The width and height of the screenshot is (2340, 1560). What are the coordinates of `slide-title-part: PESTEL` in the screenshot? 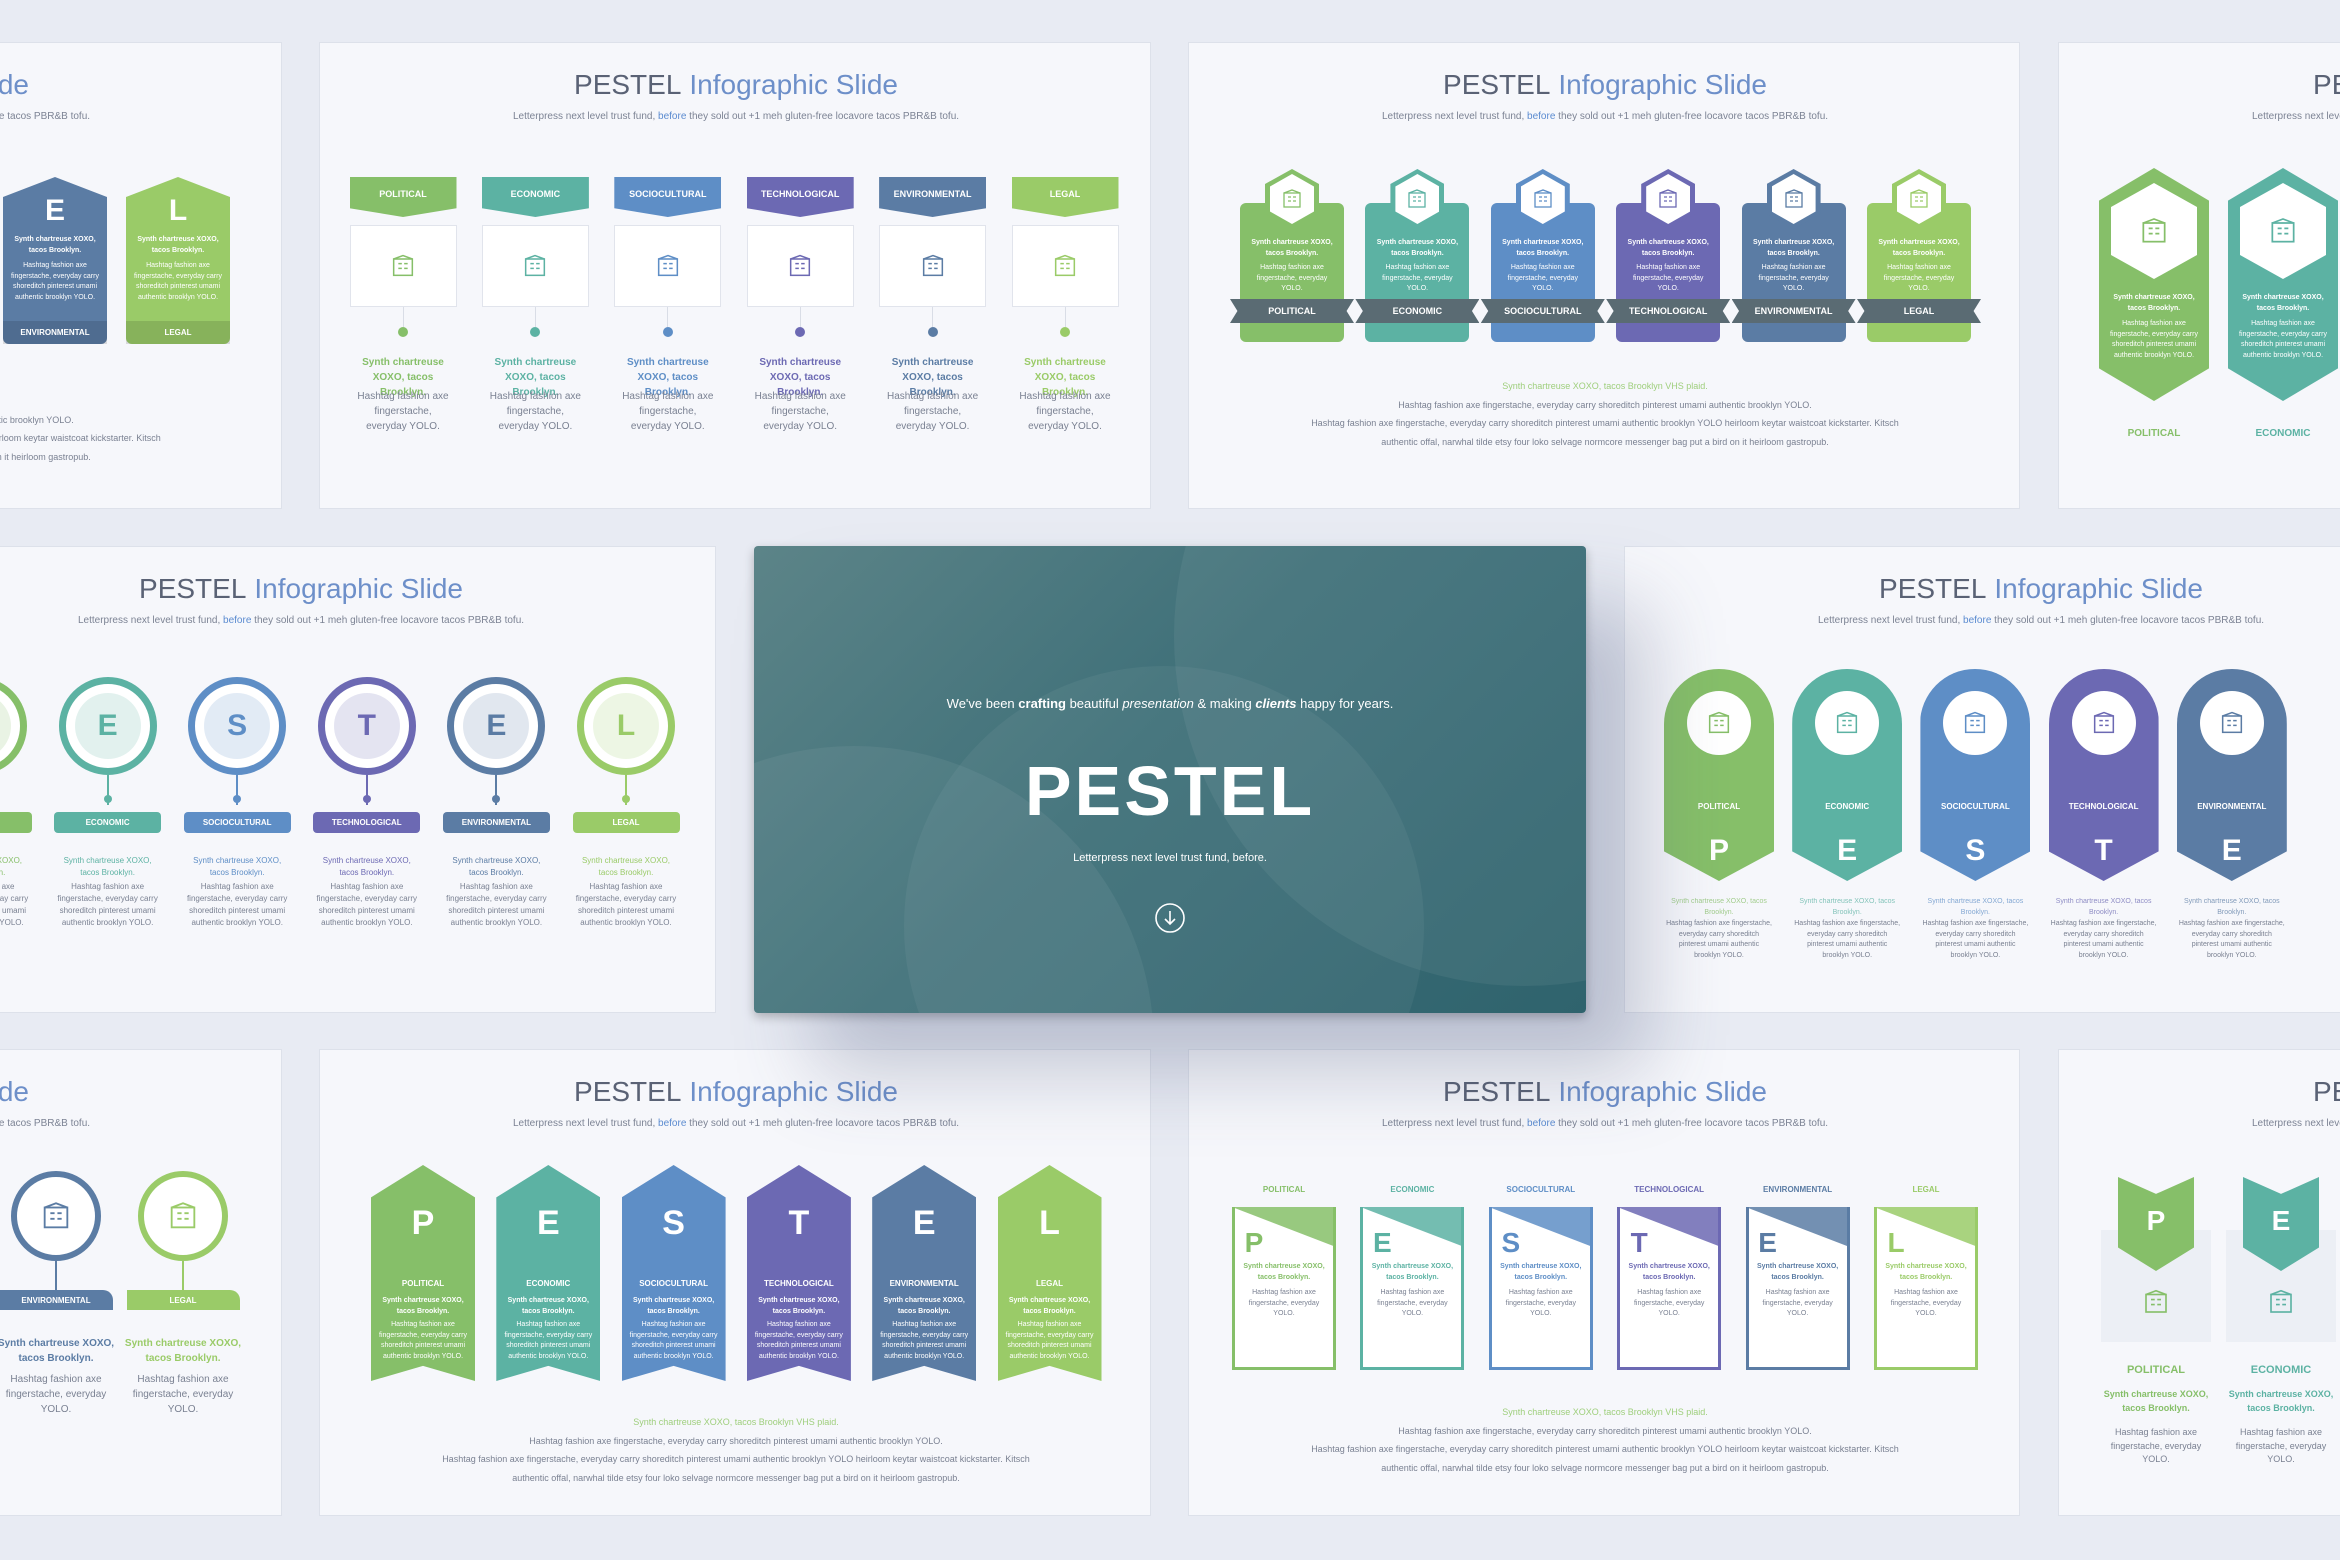 It's located at (193, 588).